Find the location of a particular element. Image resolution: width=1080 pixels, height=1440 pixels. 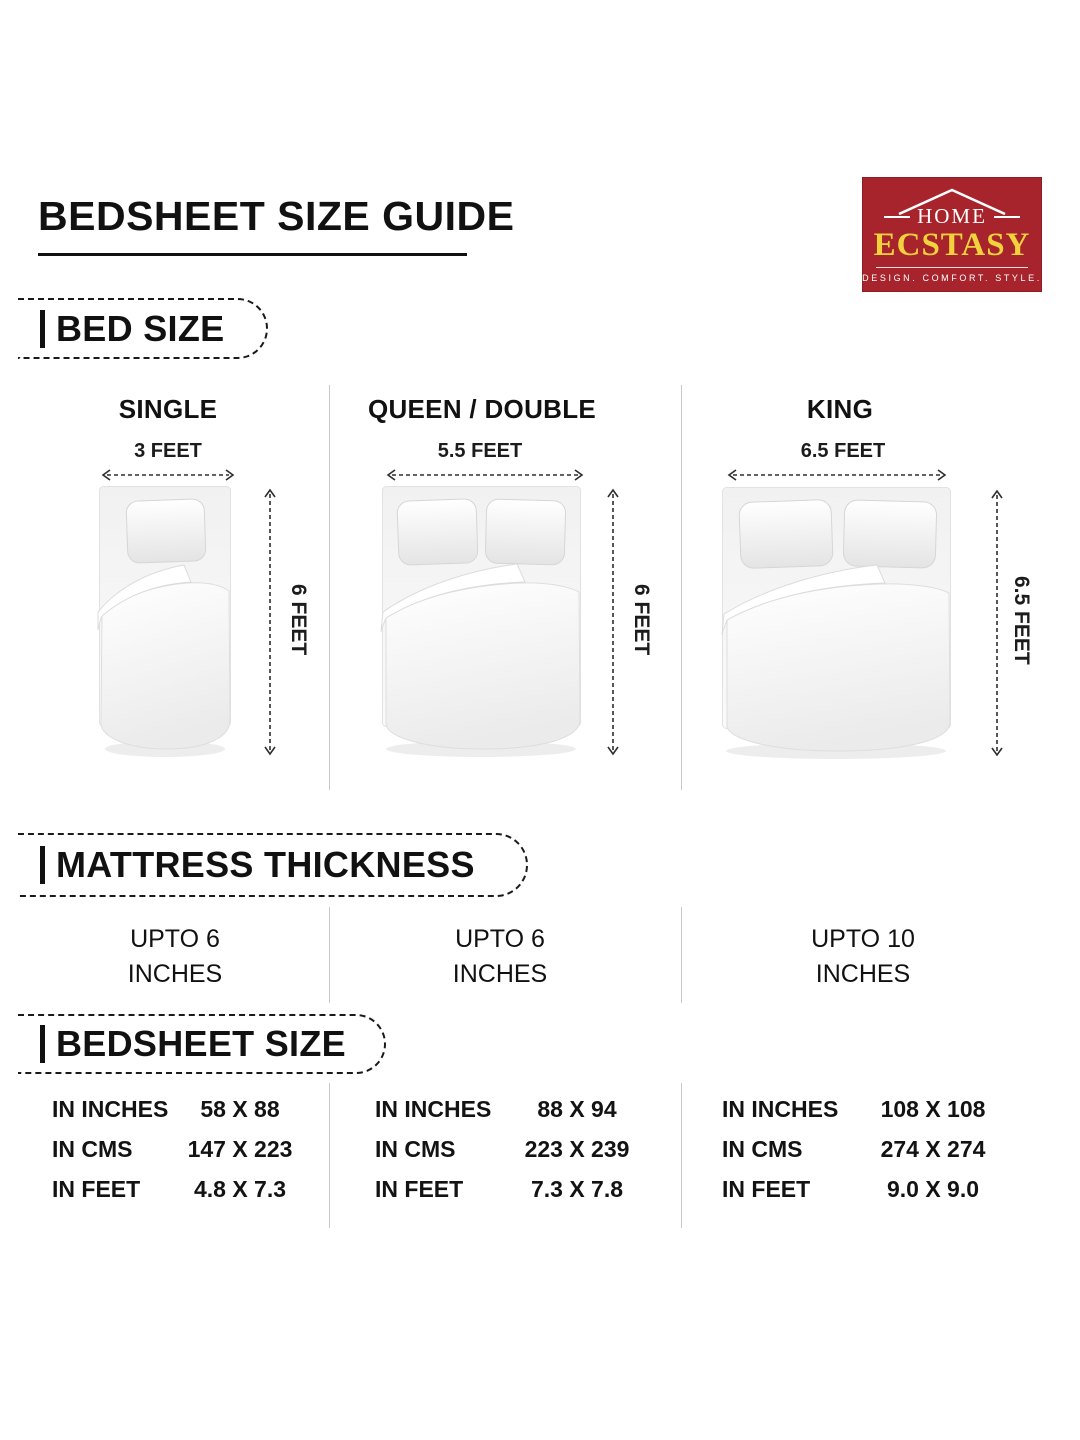

logo-home-row: HOME is located at coordinates (952, 216).